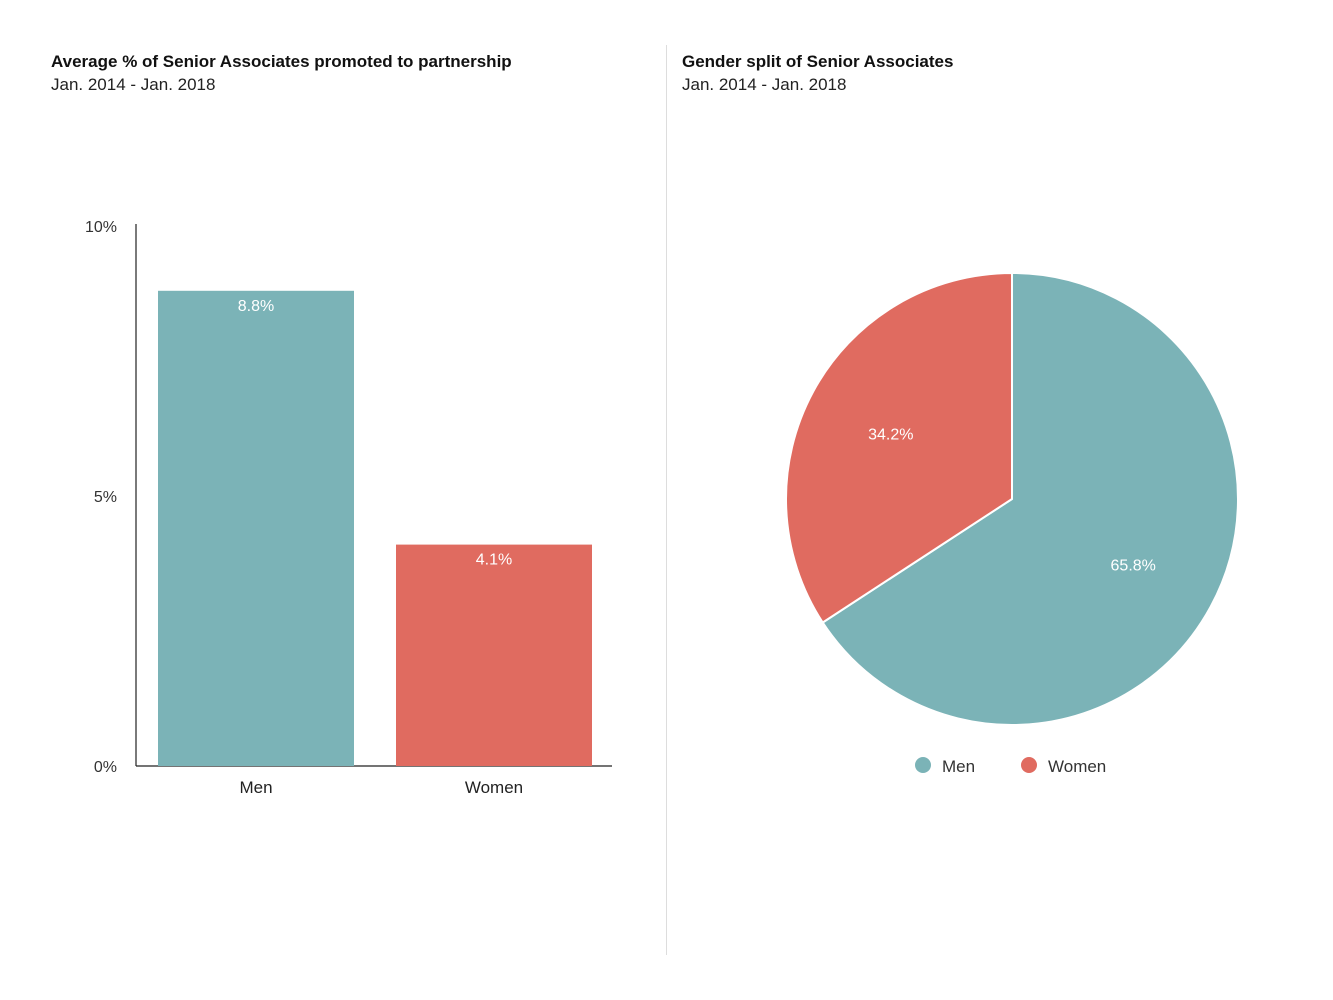  I want to click on pie-value-label-men: 65.8%, so click(1133, 566).